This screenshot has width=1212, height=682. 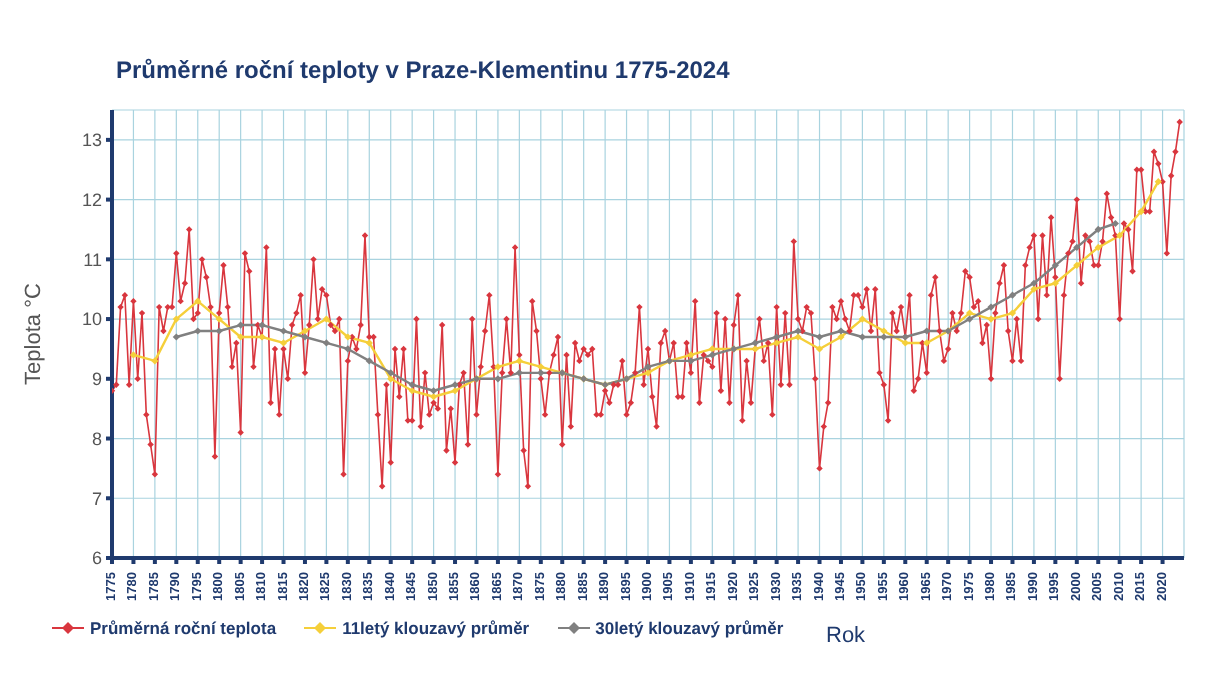 What do you see at coordinates (846, 636) in the screenshot?
I see `x-axis-title: Rok` at bounding box center [846, 636].